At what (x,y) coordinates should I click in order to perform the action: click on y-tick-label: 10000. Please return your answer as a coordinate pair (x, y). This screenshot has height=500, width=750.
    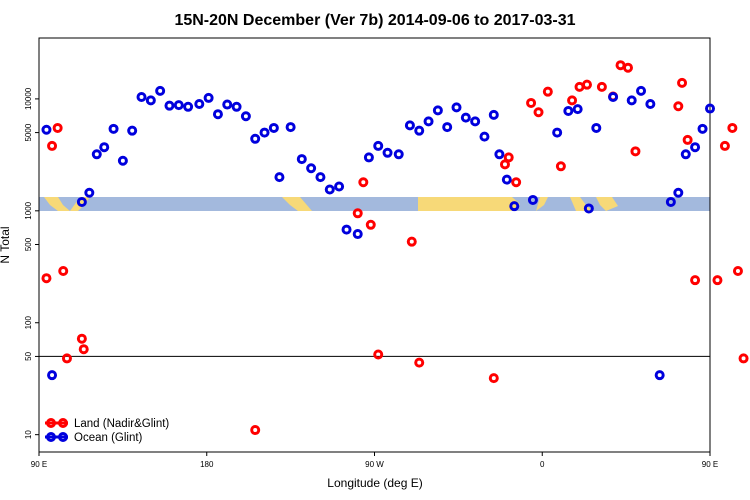
    Looking at the image, I should click on (28, 98).